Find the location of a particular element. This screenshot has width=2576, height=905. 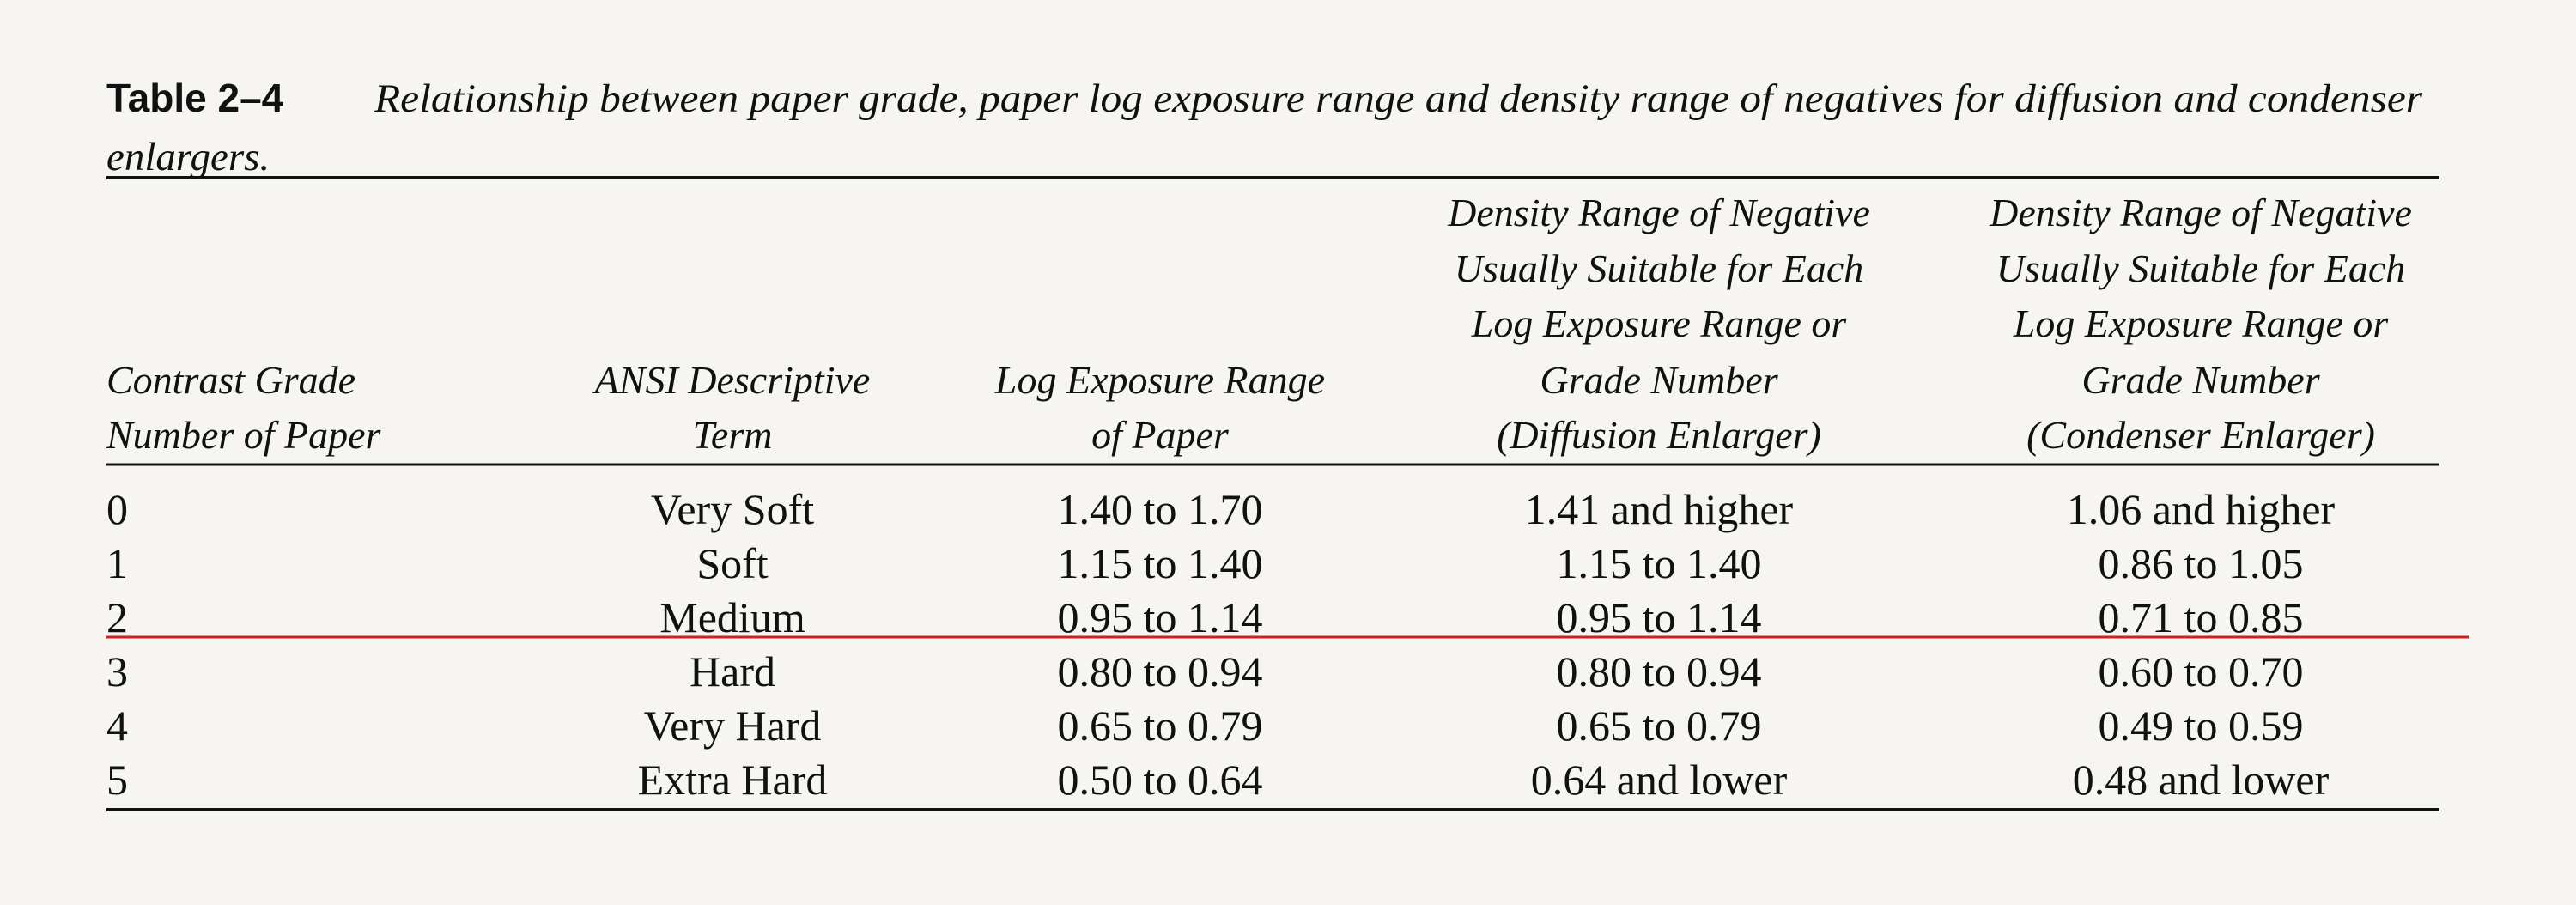

table-cell: 0.48 and lower is located at coordinates (2201, 780).